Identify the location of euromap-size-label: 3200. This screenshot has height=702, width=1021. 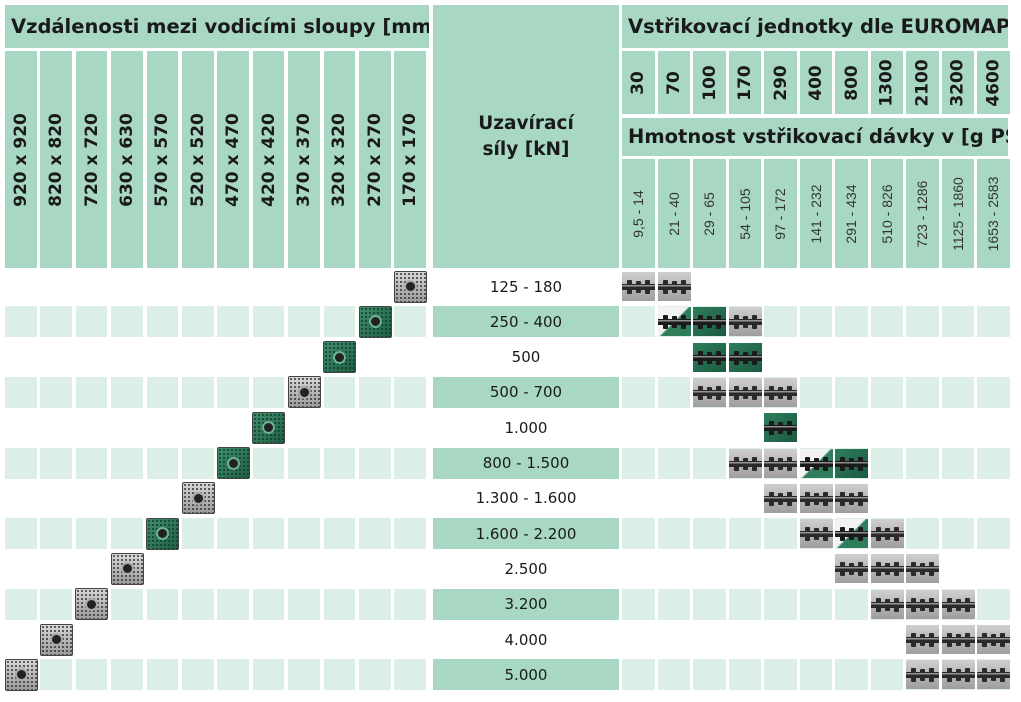
(957, 82).